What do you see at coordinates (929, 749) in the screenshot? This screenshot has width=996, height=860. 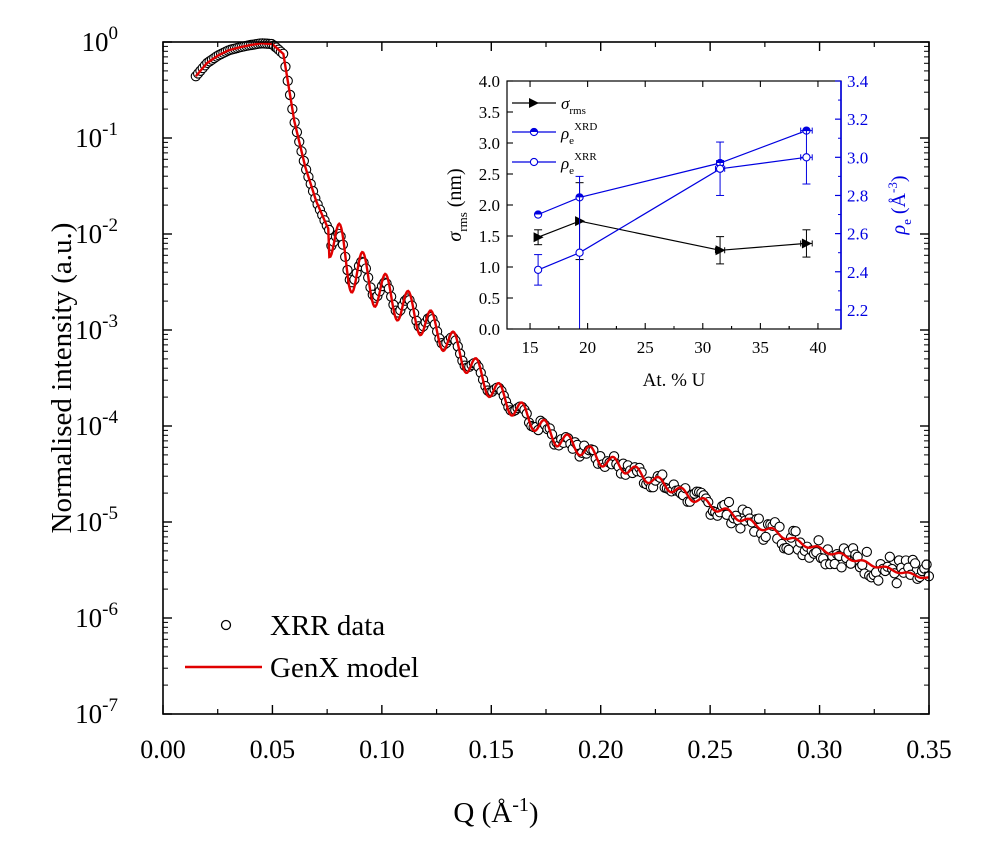 I see `main-x-tick-label: 0.35` at bounding box center [929, 749].